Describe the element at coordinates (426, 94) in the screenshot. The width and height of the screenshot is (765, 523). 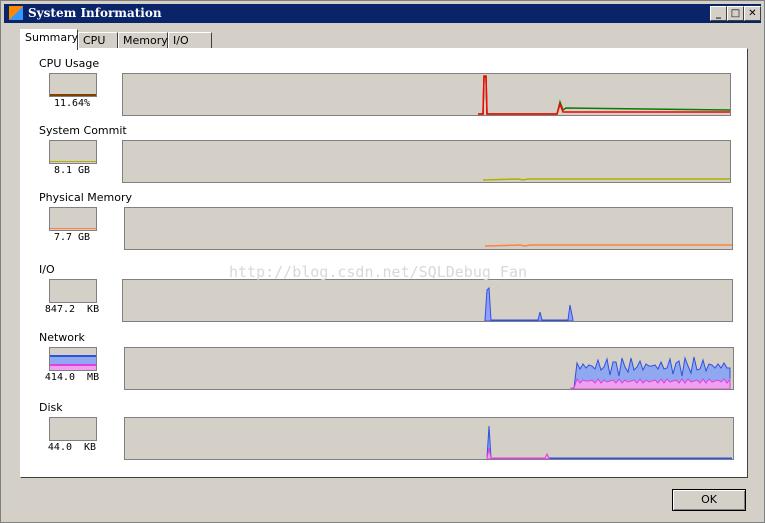
I see `cpu-usage-history-graph` at that location.